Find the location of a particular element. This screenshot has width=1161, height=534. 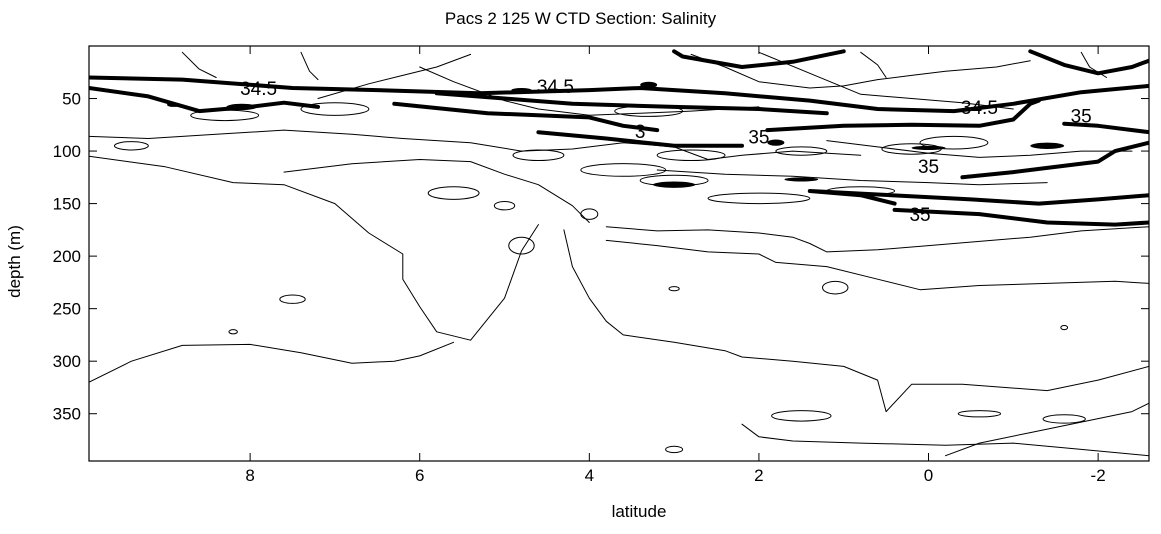

y-tick-label: 350 is located at coordinates (67, 414).